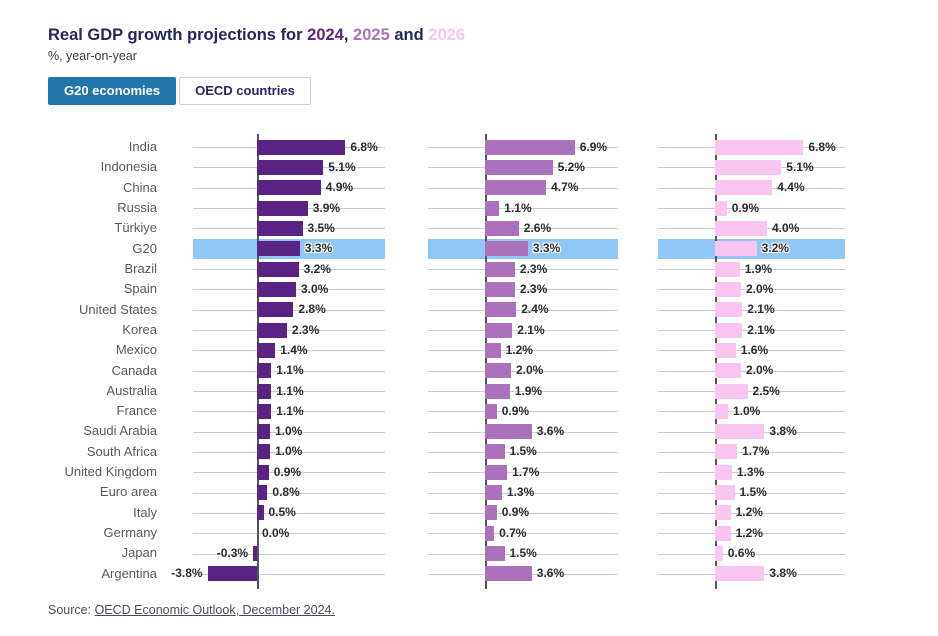 This screenshot has width=938, height=636. Describe the element at coordinates (531, 329) in the screenshot. I see `value-label: 2.1%` at that location.